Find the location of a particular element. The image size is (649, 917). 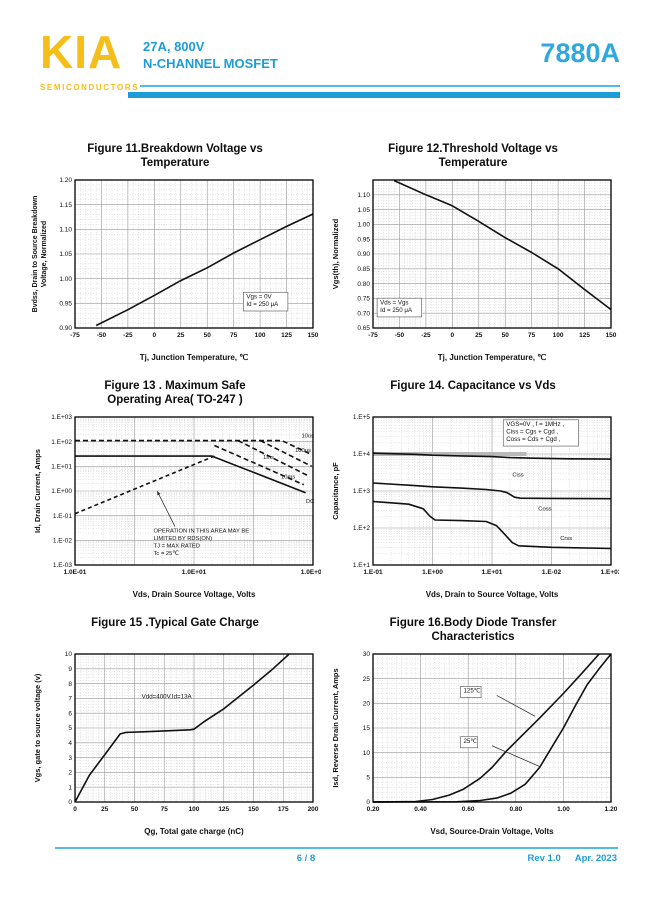

svg-text: 1.E+00 is located at coordinates (61, 491).